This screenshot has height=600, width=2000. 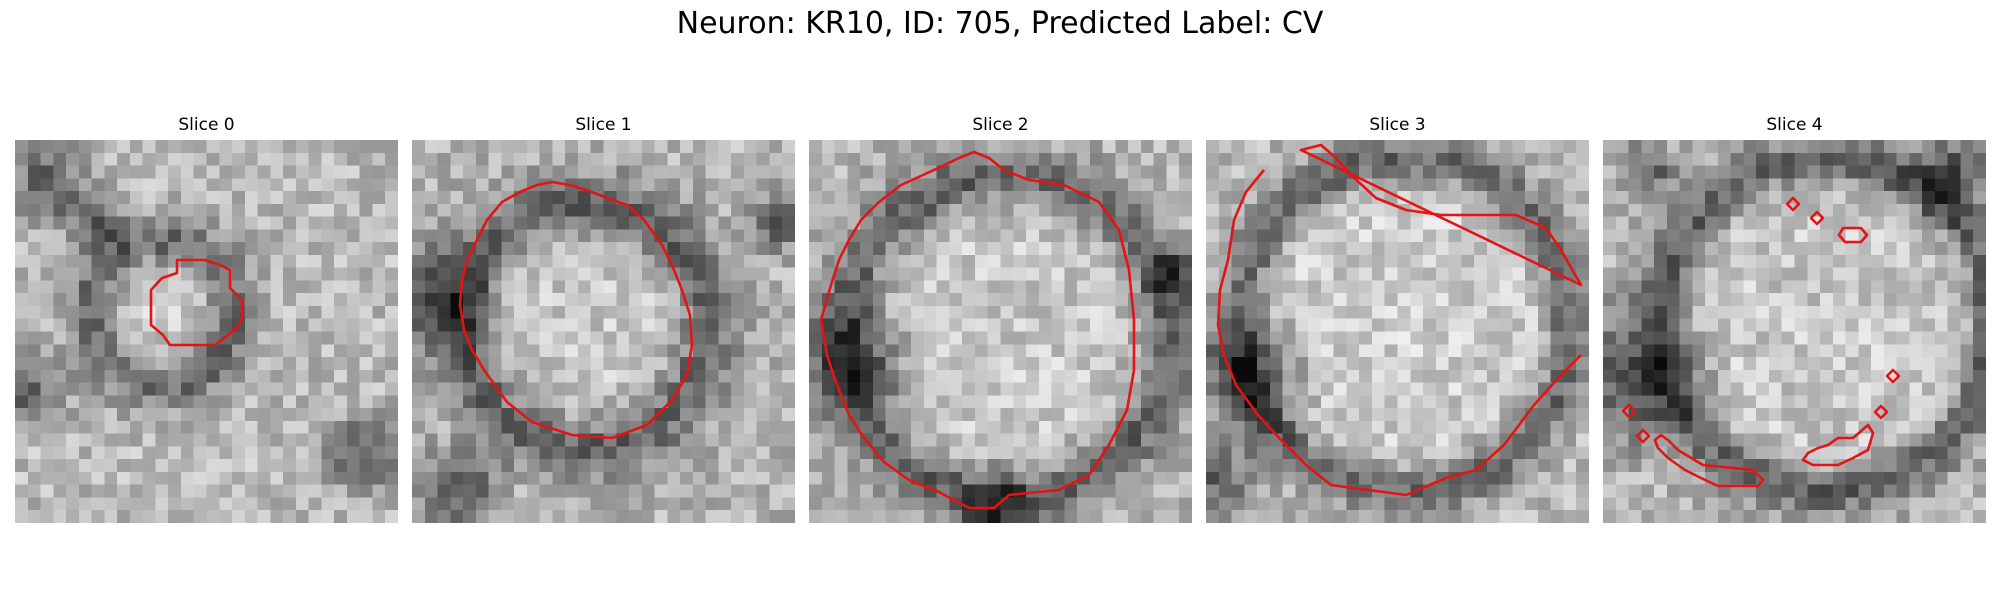 What do you see at coordinates (1794, 125) in the screenshot?
I see `slice-title: Slice 4` at bounding box center [1794, 125].